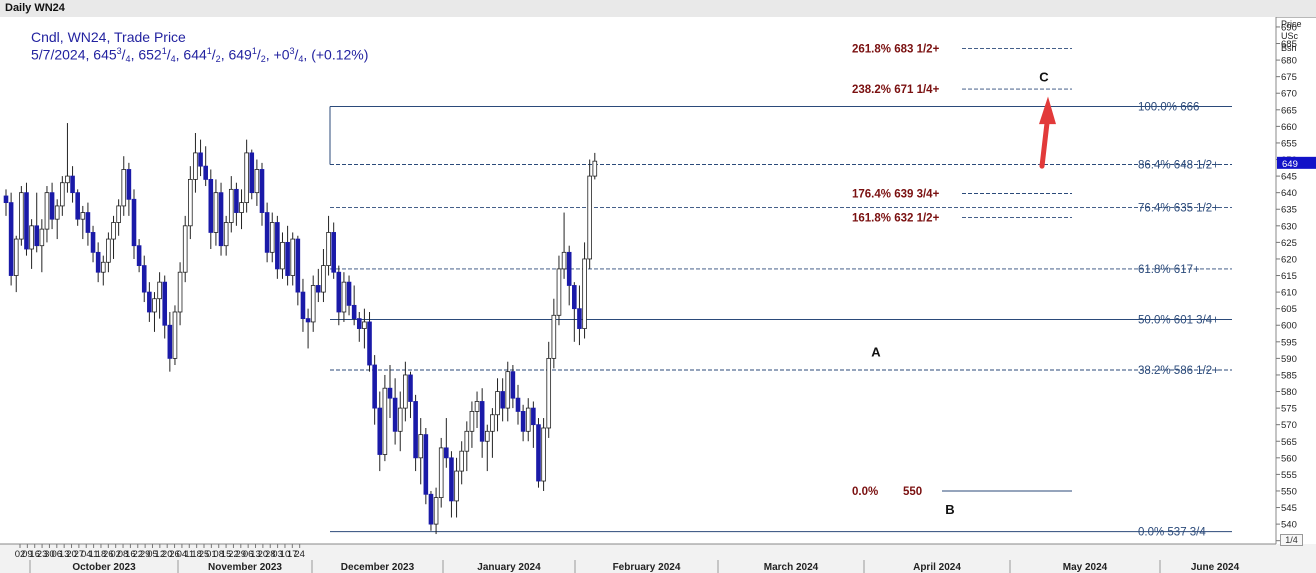  I want to click on legend-change: +0, so click(281, 54).